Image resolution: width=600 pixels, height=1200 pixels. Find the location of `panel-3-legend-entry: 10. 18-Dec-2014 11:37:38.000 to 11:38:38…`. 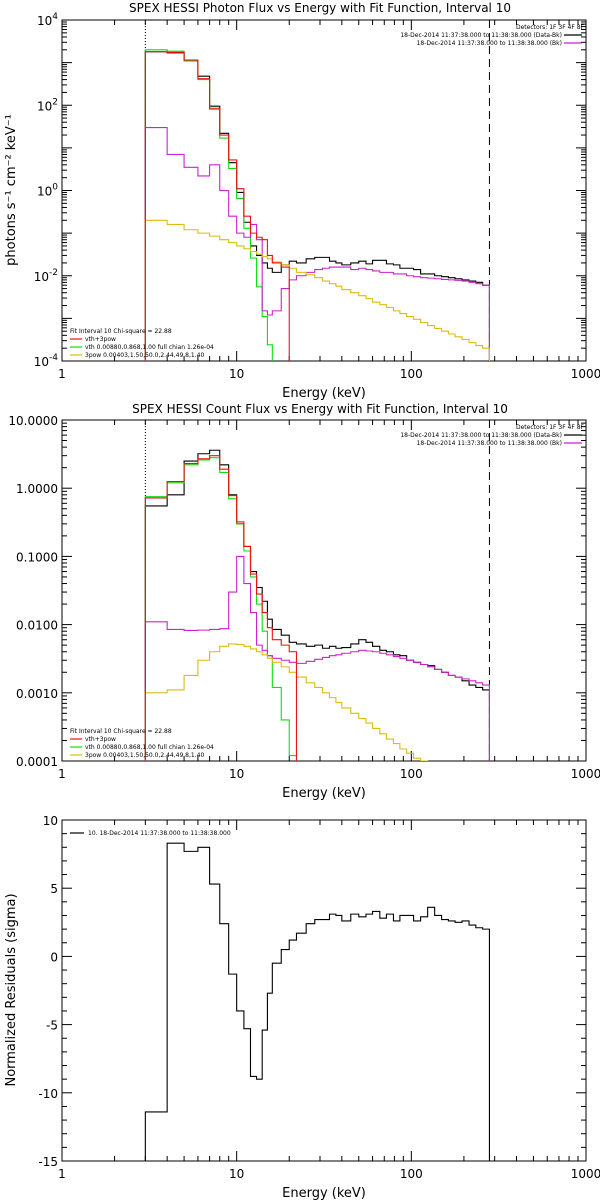

panel-3-legend-entry: 10. 18-Dec-2014 11:37:38.000 to 11:38:38… is located at coordinates (159, 833).